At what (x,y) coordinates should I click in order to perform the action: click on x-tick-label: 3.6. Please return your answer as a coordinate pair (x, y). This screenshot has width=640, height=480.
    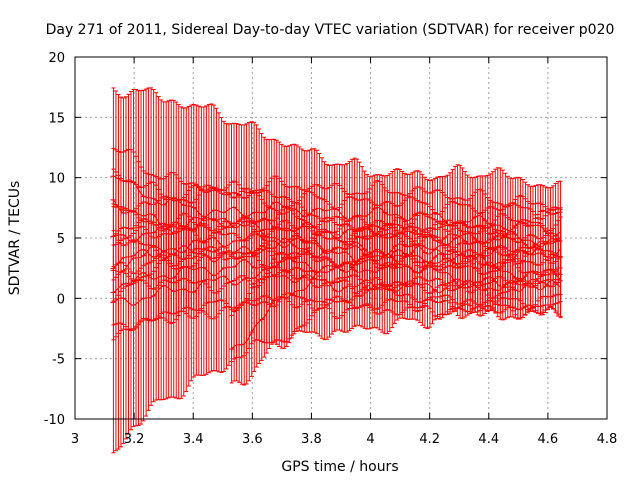
    Looking at the image, I should click on (252, 439).